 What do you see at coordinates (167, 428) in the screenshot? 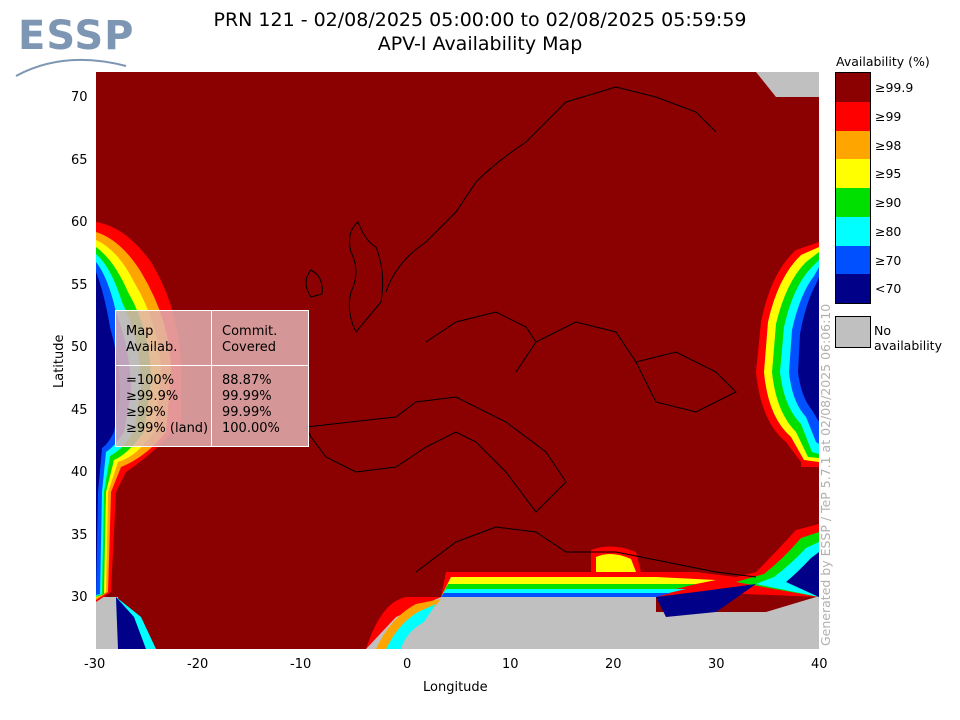
I see `table-cell: ≥99% (land)` at bounding box center [167, 428].